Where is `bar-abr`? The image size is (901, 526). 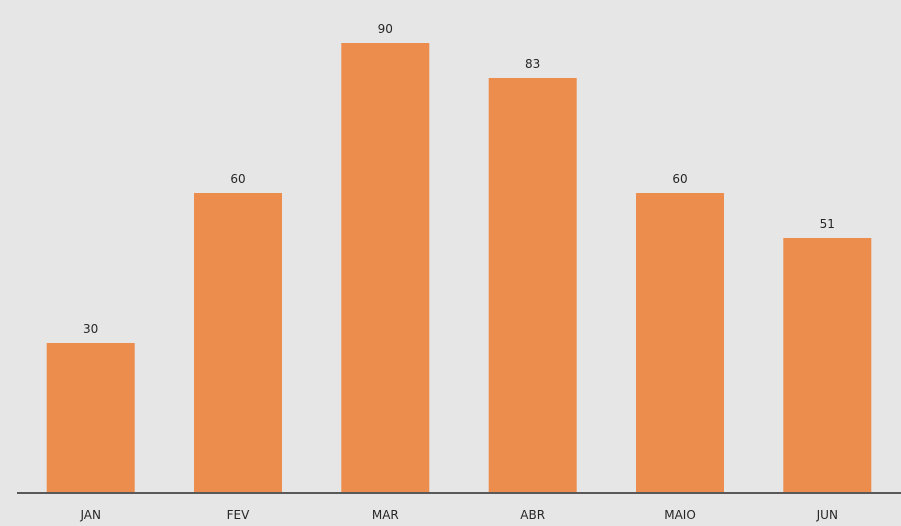
bar-abr is located at coordinates (532, 285).